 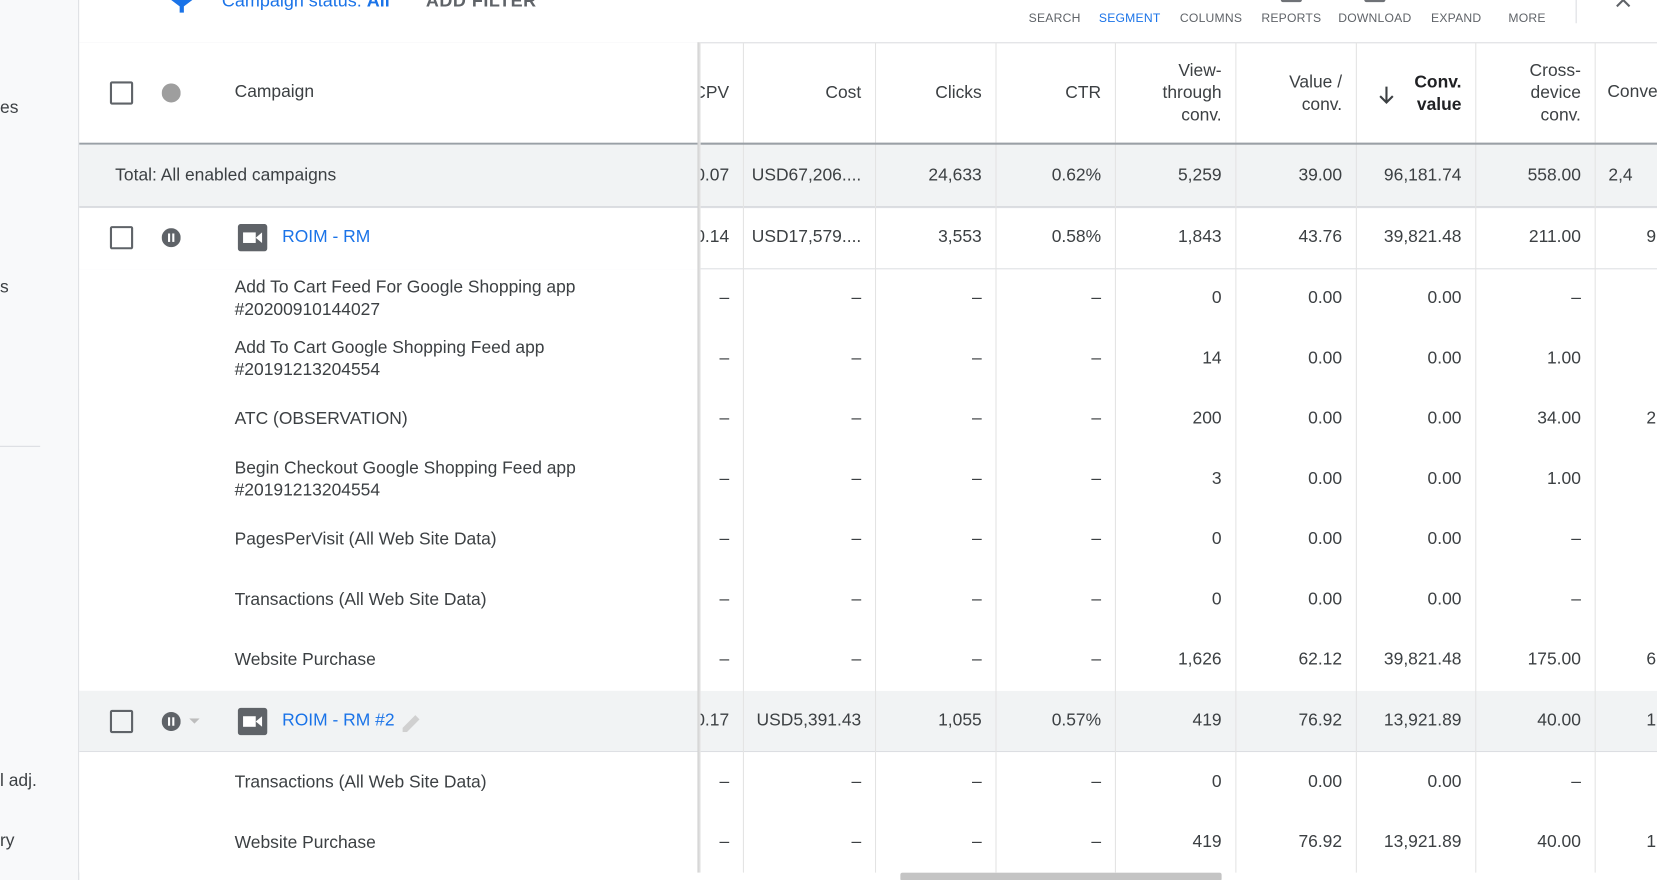 I want to click on table-cell: 0.62%, so click(x=1076, y=175).